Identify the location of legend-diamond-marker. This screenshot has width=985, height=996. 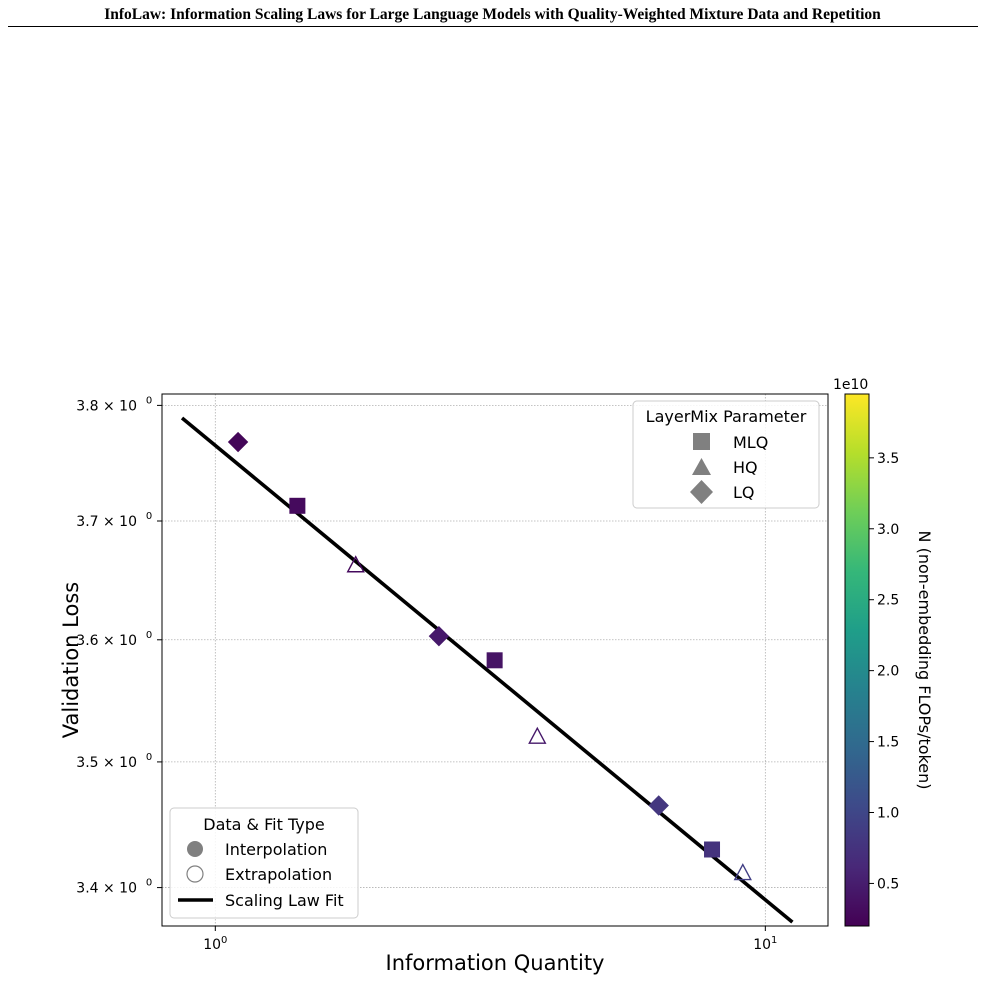
(701, 492).